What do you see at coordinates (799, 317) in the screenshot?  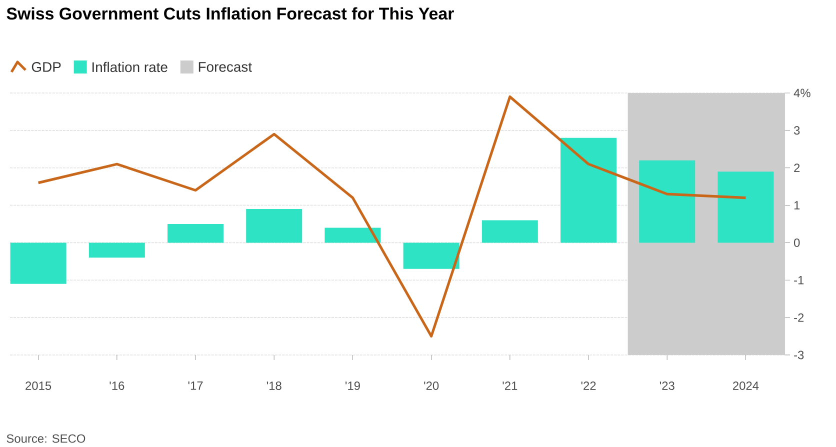 I see `y-tick-label: -2` at bounding box center [799, 317].